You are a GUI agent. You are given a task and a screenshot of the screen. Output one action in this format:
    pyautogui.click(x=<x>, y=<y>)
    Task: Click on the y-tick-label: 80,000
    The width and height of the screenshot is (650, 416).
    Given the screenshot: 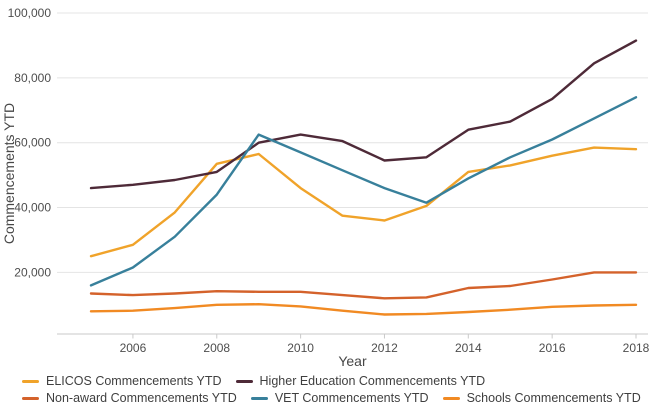 What is the action you would take?
    pyautogui.click(x=32, y=78)
    